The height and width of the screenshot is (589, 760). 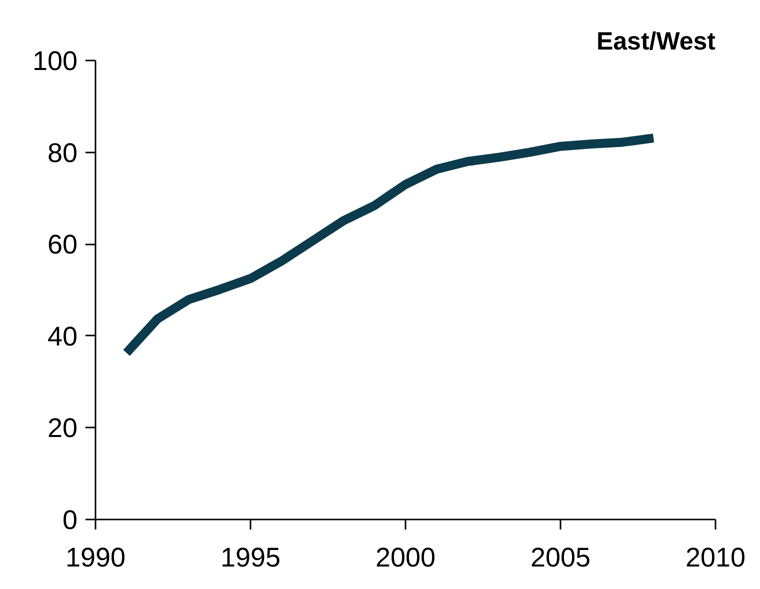 What do you see at coordinates (405, 557) in the screenshot?
I see `x-tick-label: 2000` at bounding box center [405, 557].